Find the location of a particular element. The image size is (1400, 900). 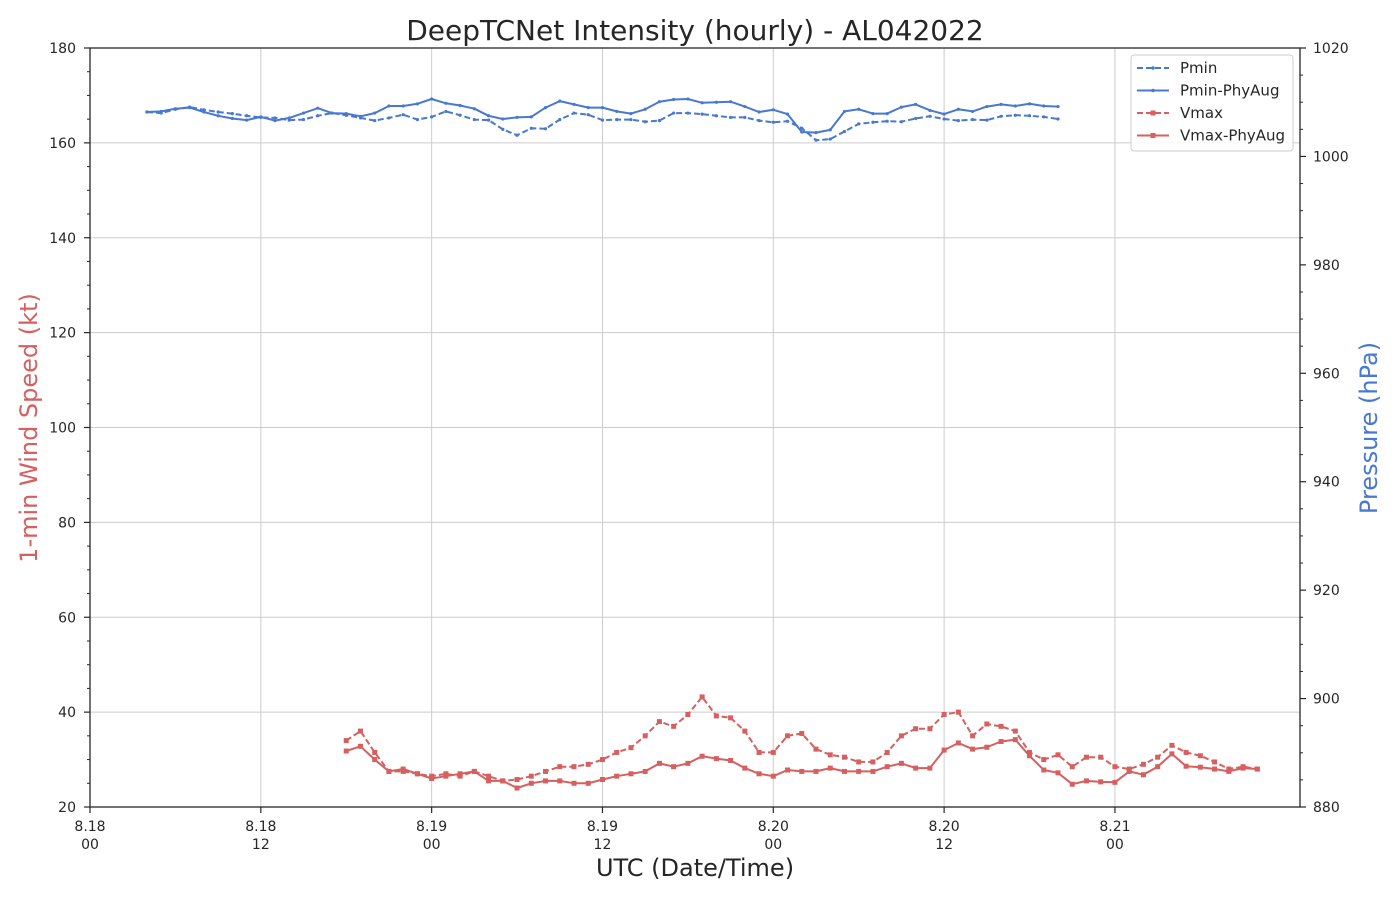

right-tick-label: 940 is located at coordinates (1326, 483).